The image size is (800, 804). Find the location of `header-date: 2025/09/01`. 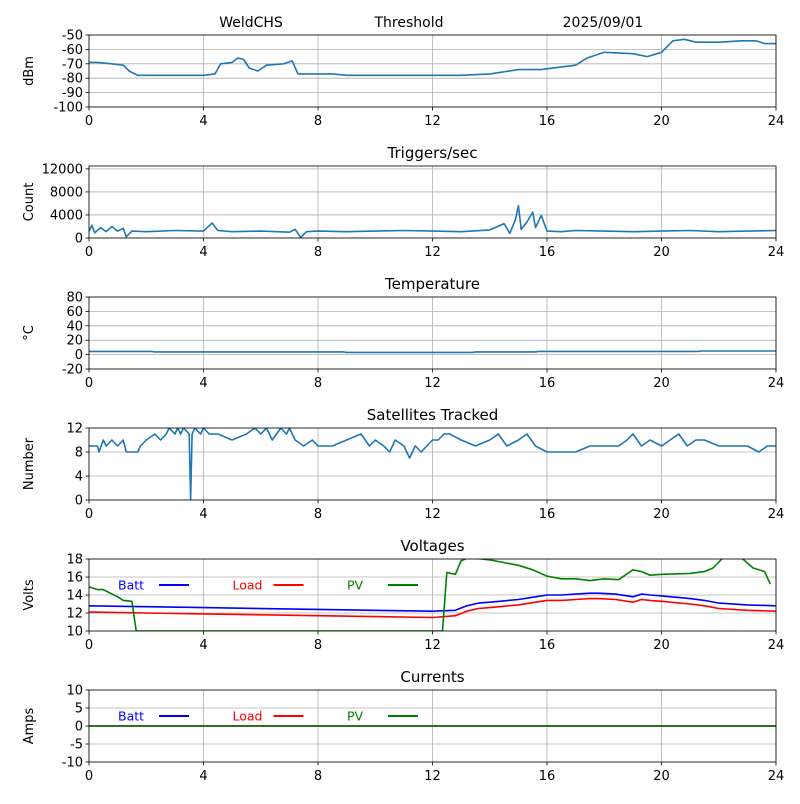

header-date: 2025/09/01 is located at coordinates (603, 23).